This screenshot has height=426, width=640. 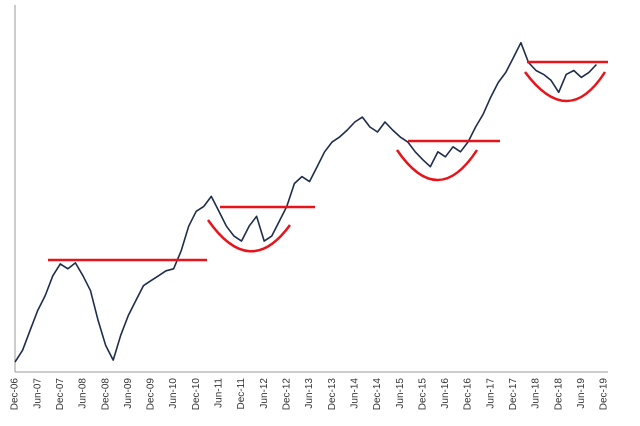 What do you see at coordinates (128, 393) in the screenshot?
I see `x-tick-label: Jun-09` at bounding box center [128, 393].